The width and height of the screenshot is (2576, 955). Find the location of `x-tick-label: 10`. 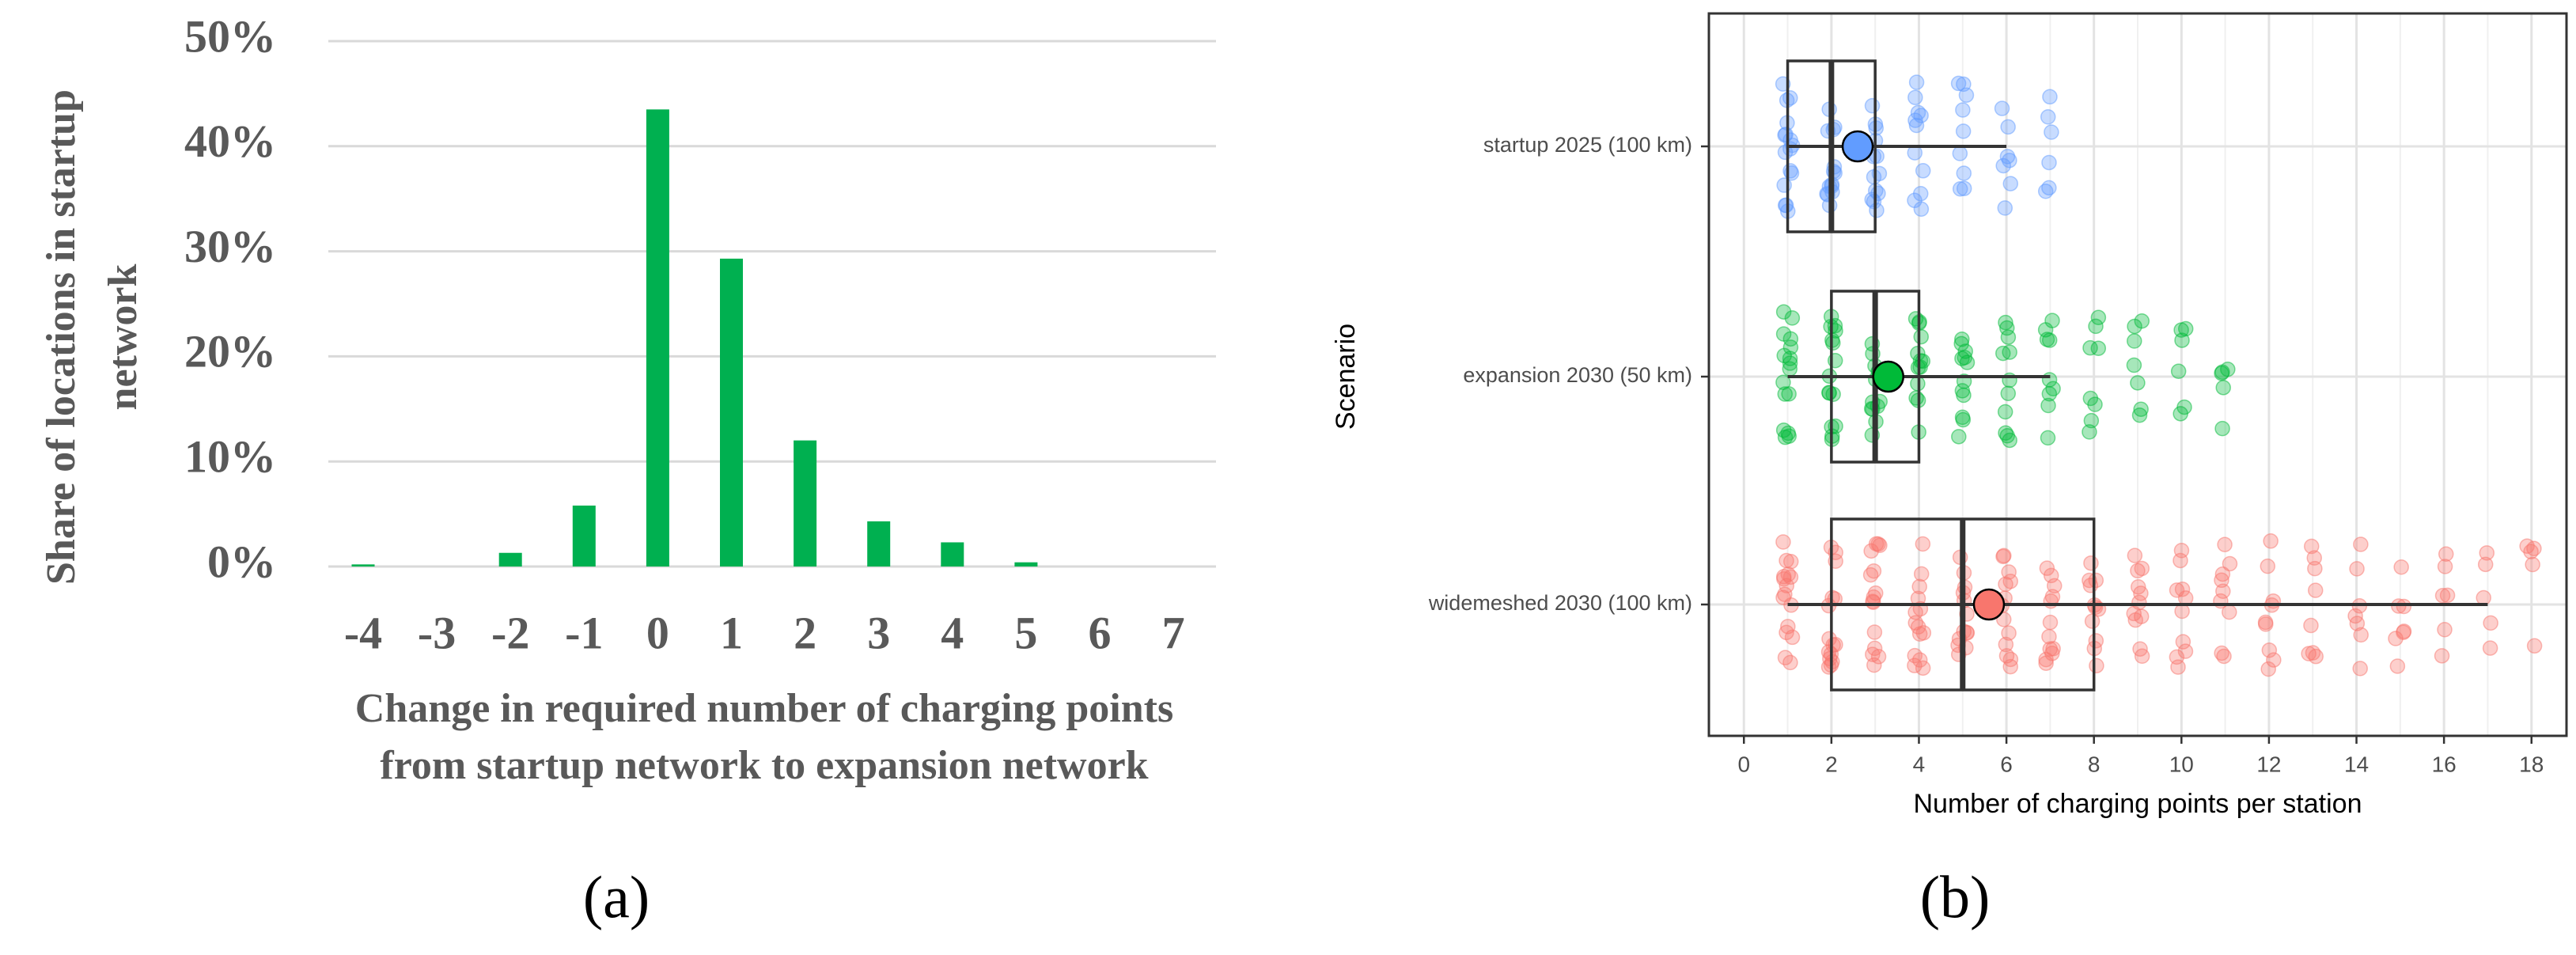

x-tick-label: 10 is located at coordinates (2181, 764).